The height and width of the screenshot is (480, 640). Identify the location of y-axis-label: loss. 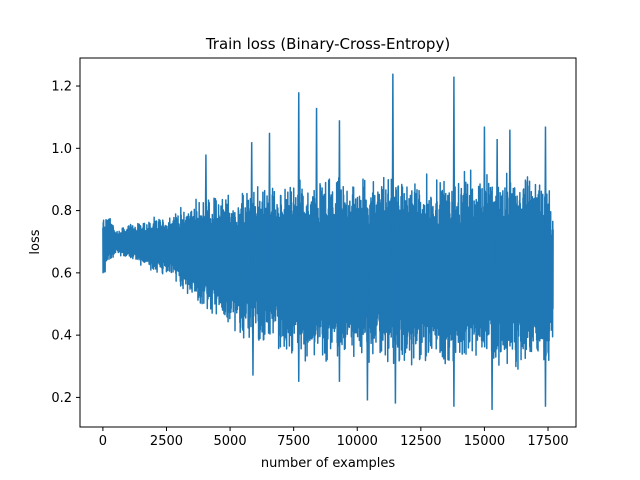
(35, 241).